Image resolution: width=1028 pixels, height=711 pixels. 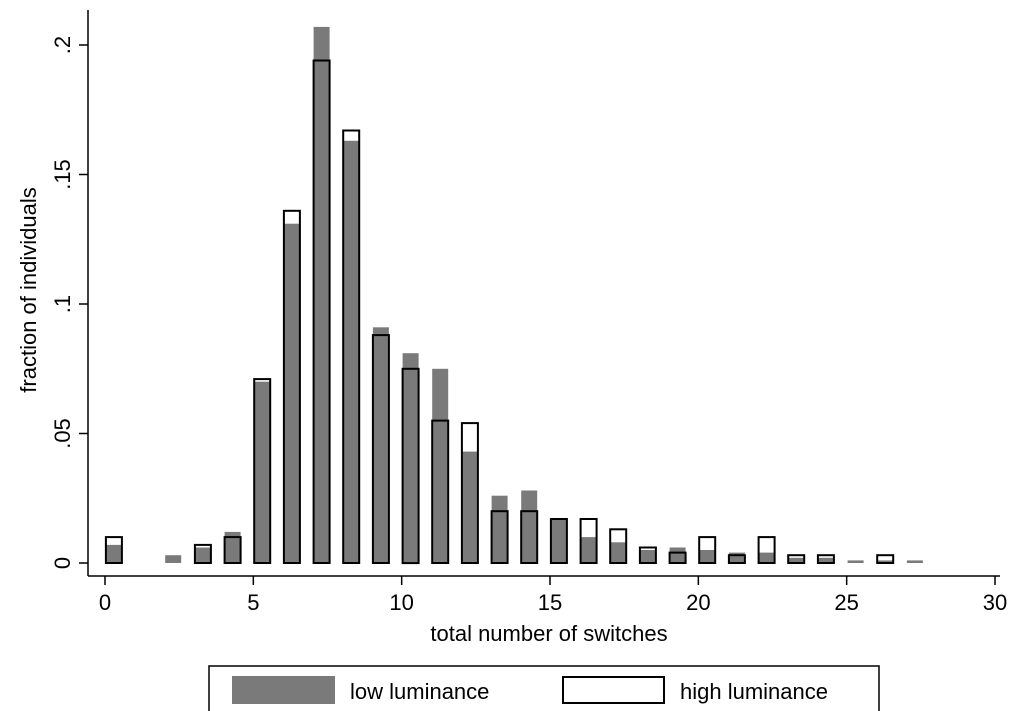 I want to click on y-axis-title: fraction of individuals, so click(x=28, y=289).